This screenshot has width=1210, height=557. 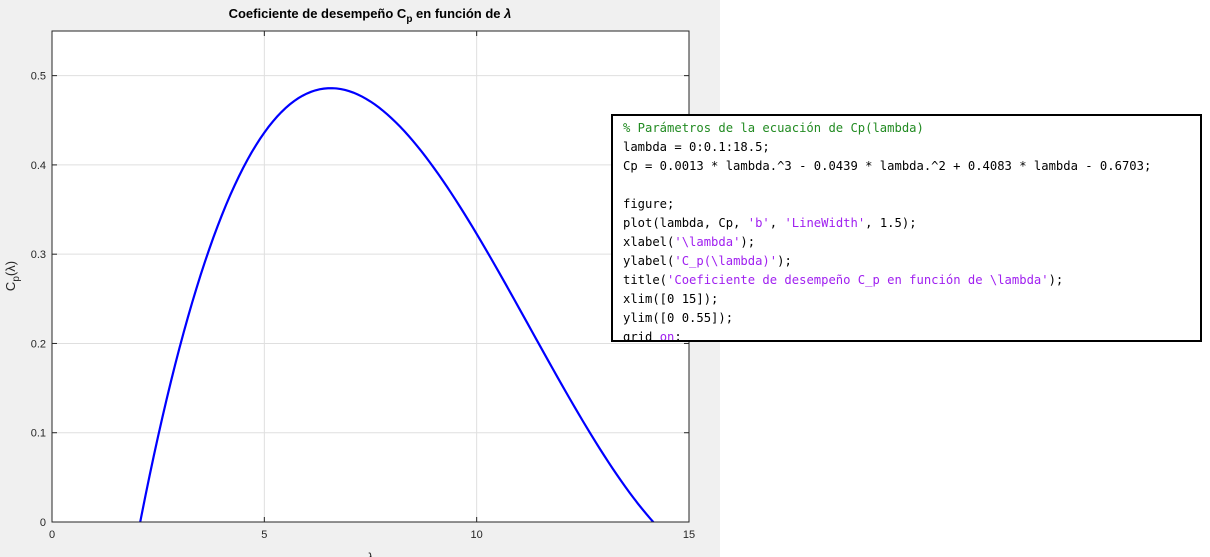 I want to click on code-token: ,, so click(x=777, y=223).